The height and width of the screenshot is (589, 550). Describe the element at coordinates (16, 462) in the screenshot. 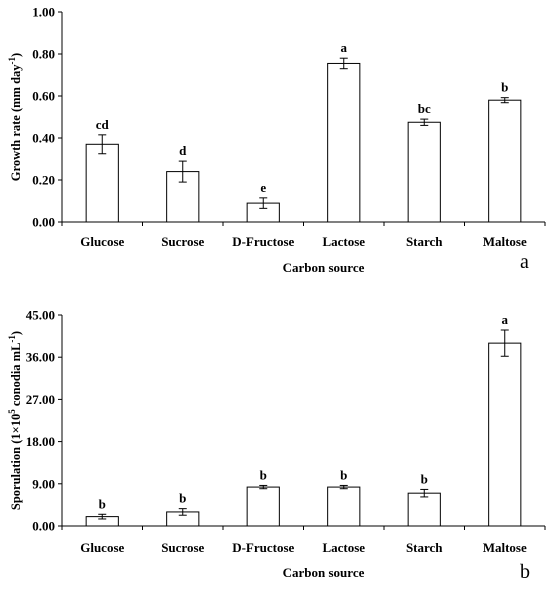

I see `y-axis-label-part: Sporulation (1×10` at that location.